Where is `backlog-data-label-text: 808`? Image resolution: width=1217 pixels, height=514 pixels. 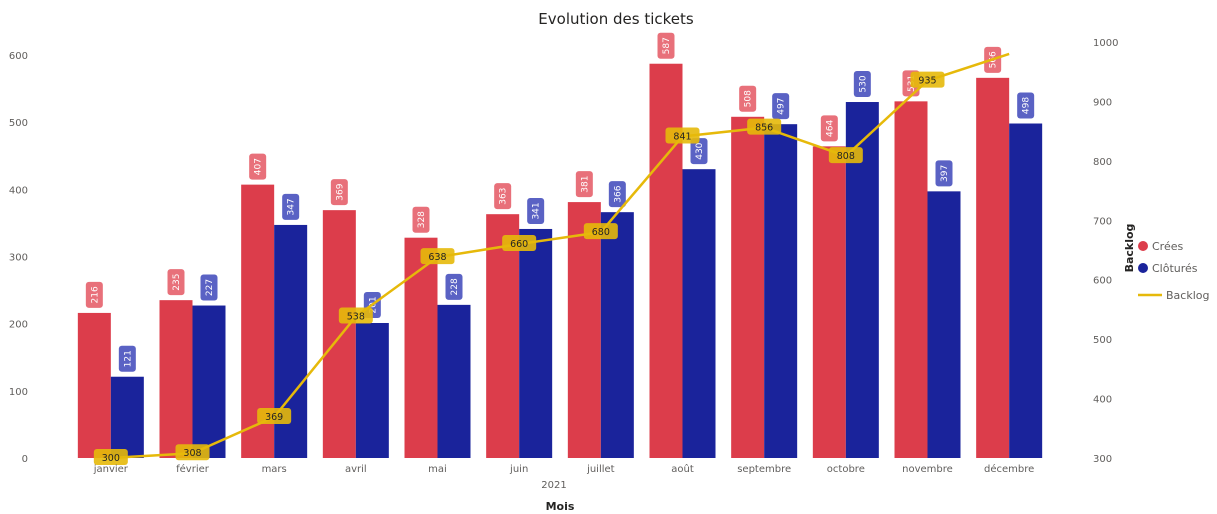
backlog-data-label-text: 808 is located at coordinates (846, 156).